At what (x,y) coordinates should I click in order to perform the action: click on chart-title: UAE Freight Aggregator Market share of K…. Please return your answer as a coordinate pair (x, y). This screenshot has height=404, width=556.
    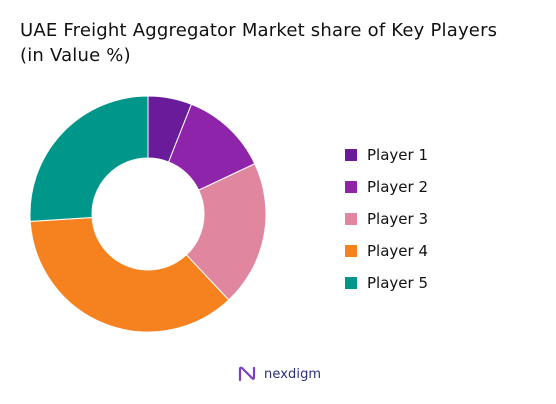
    Looking at the image, I should click on (280, 43).